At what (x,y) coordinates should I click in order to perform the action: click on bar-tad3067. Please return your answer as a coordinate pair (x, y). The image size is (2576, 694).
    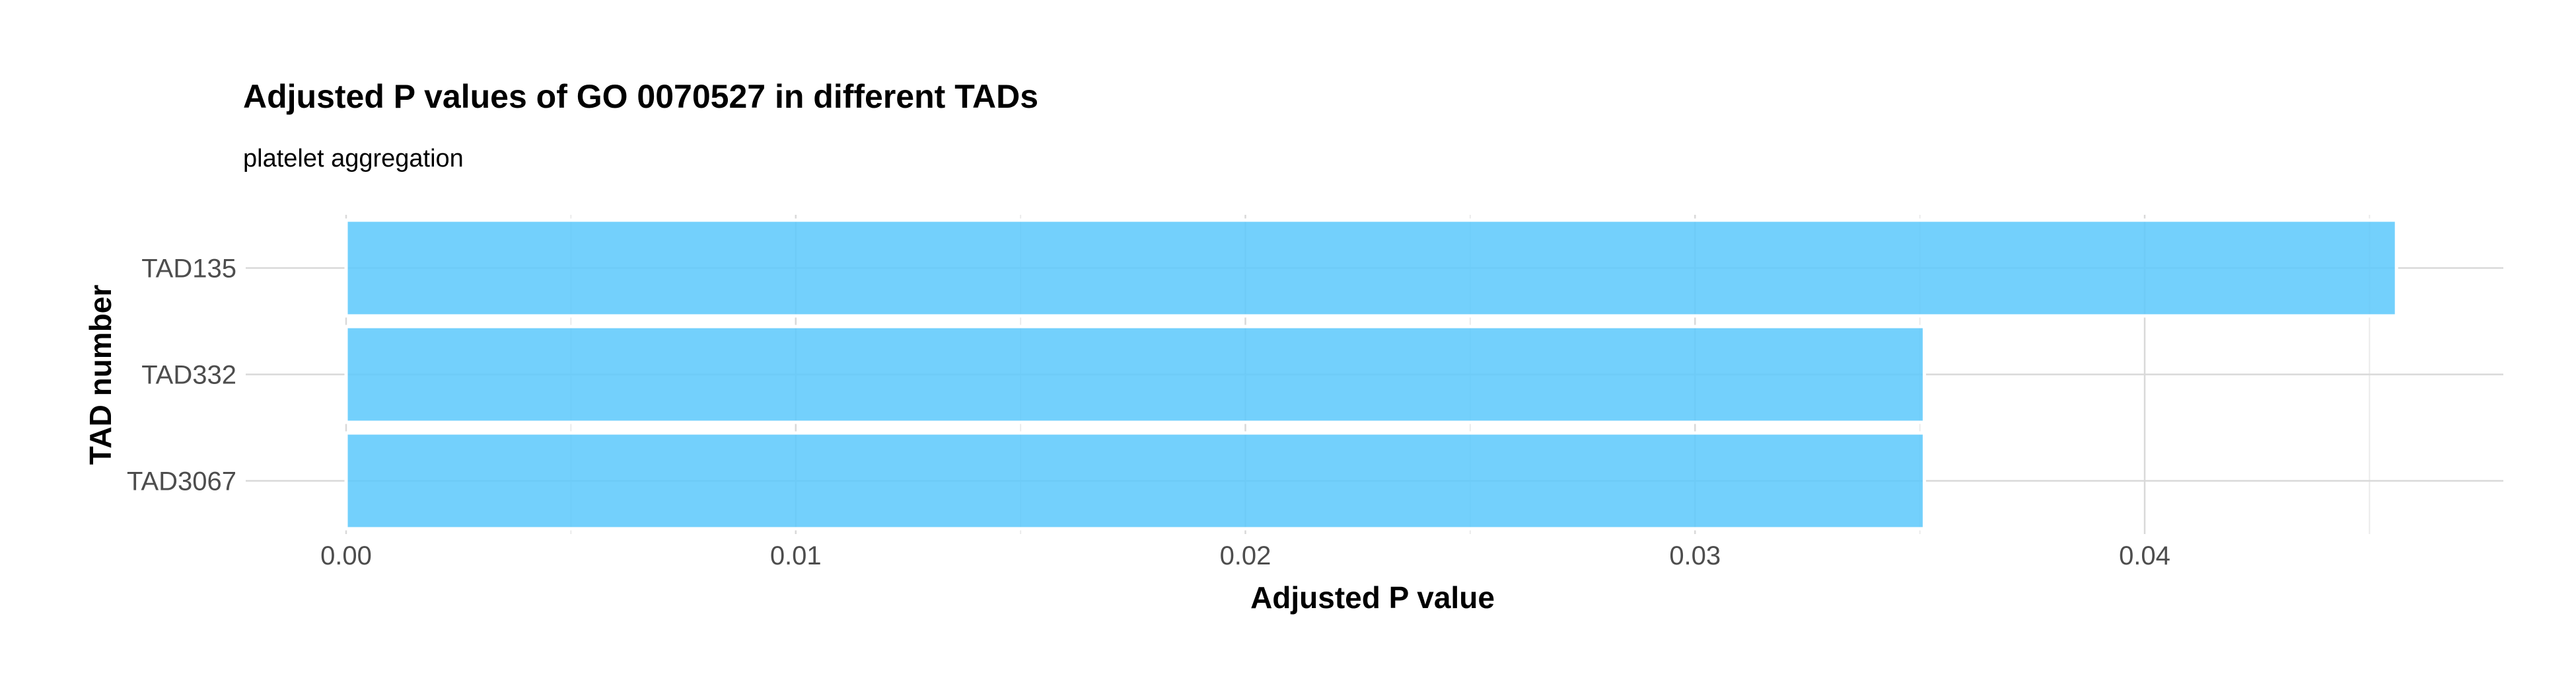
    Looking at the image, I should click on (1135, 481).